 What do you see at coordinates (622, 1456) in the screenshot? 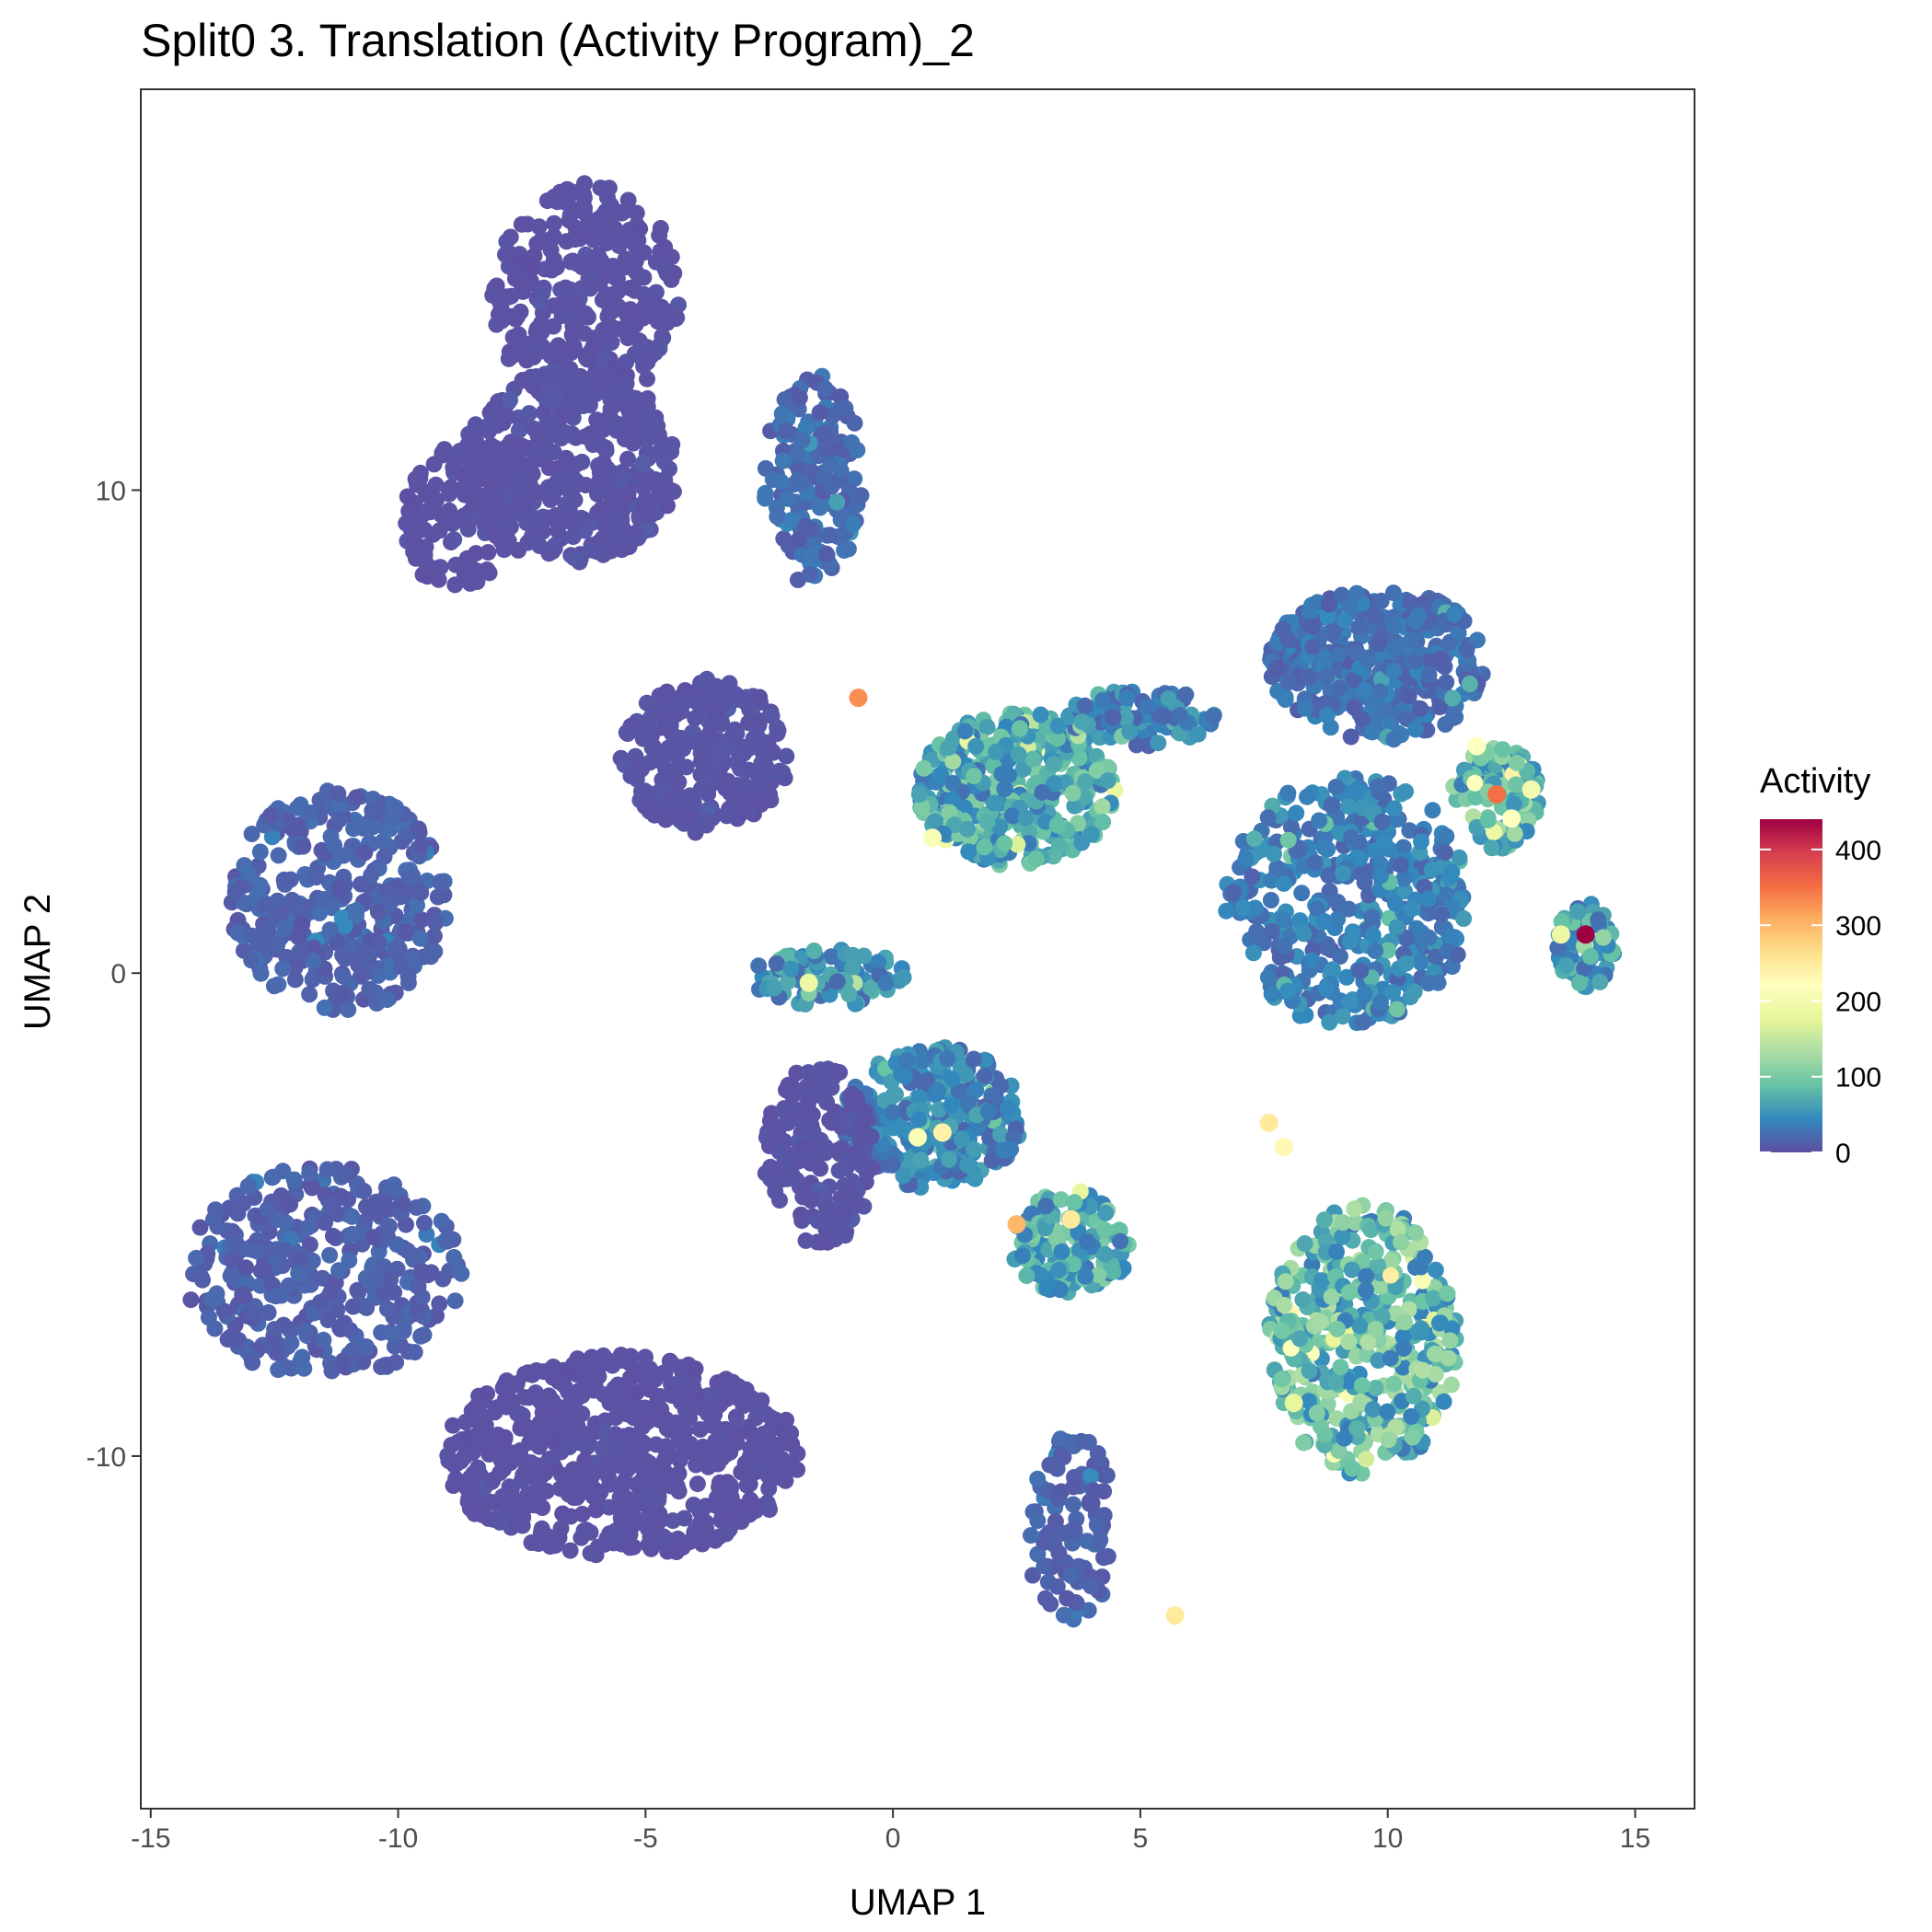
I see `cluster-bottom-large` at bounding box center [622, 1456].